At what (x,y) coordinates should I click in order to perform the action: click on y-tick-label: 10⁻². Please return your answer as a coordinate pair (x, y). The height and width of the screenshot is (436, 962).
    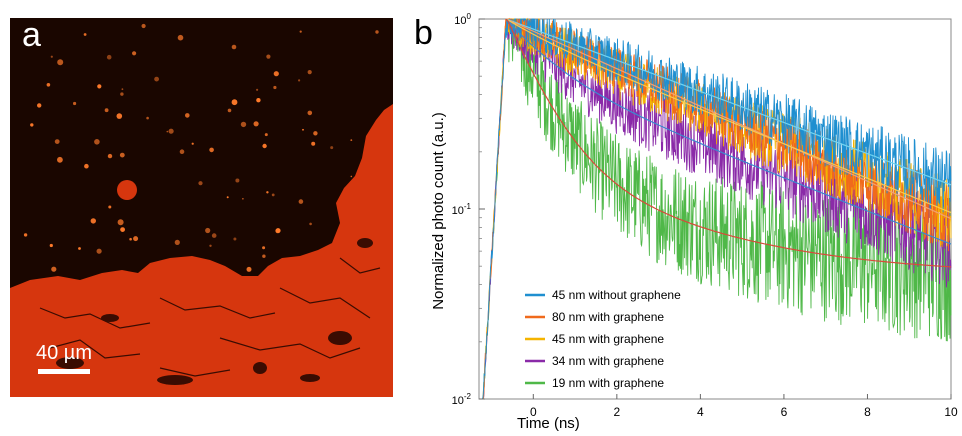
    Looking at the image, I should click on (462, 399).